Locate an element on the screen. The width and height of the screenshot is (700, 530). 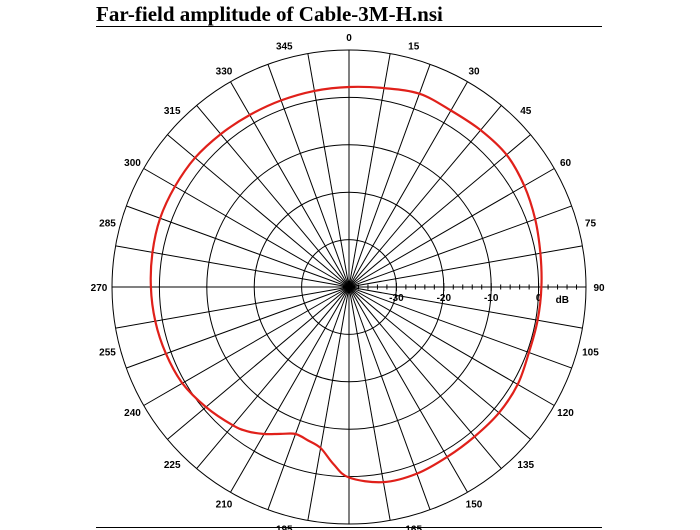
angle-label: 45 is located at coordinates (526, 111).